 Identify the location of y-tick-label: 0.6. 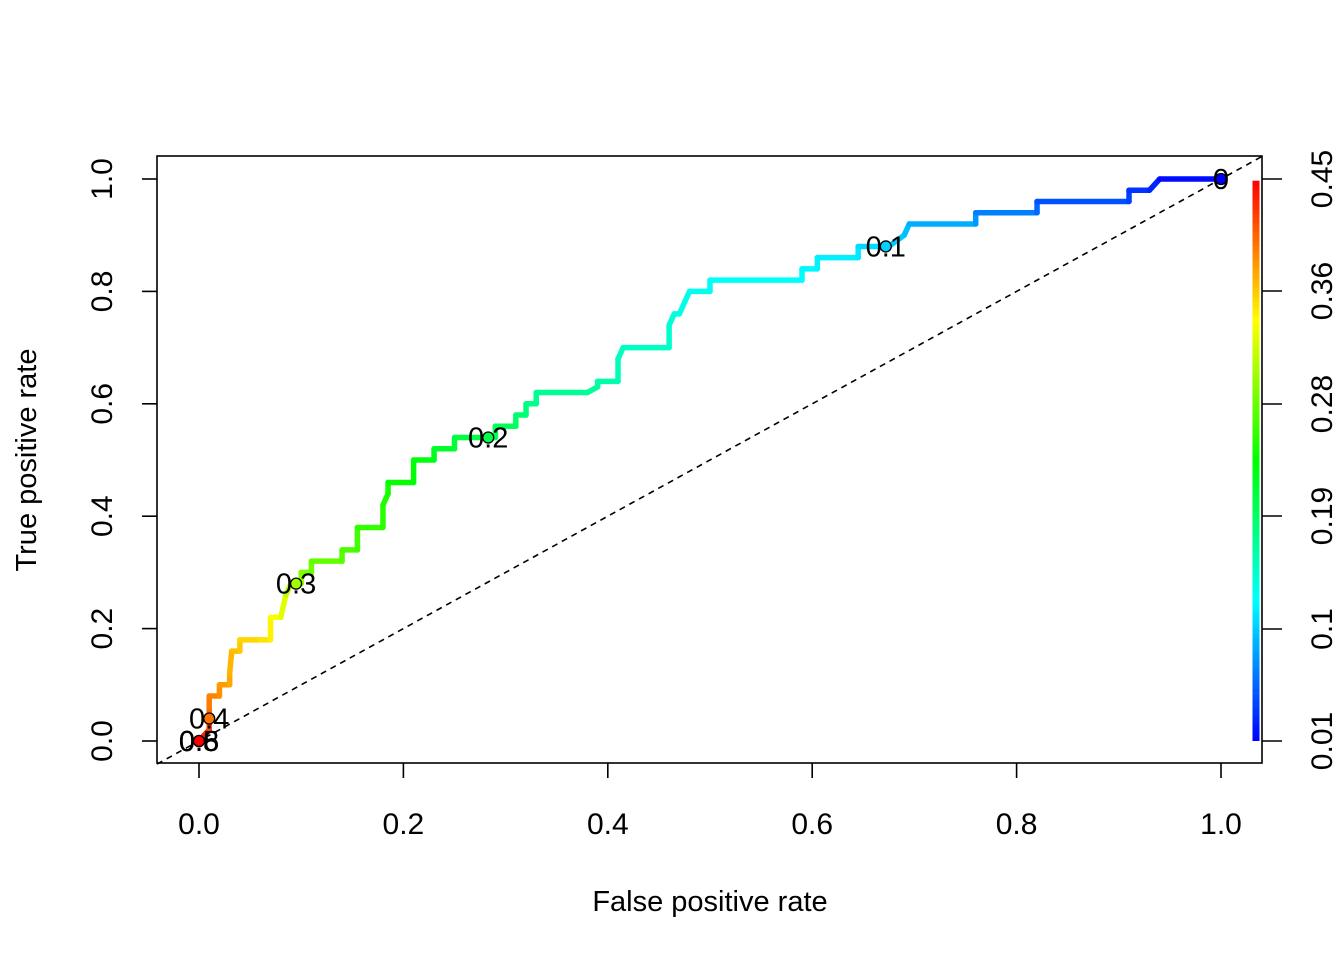
(102, 404).